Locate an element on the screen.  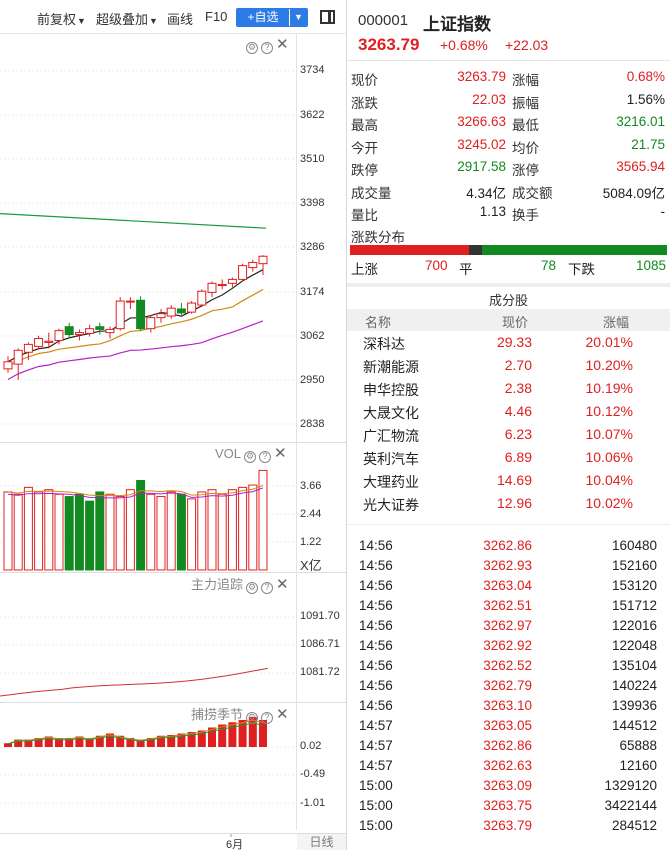
constituent-row: 大晟文化 4.46 10.12% is located at coordinates (508, 412).